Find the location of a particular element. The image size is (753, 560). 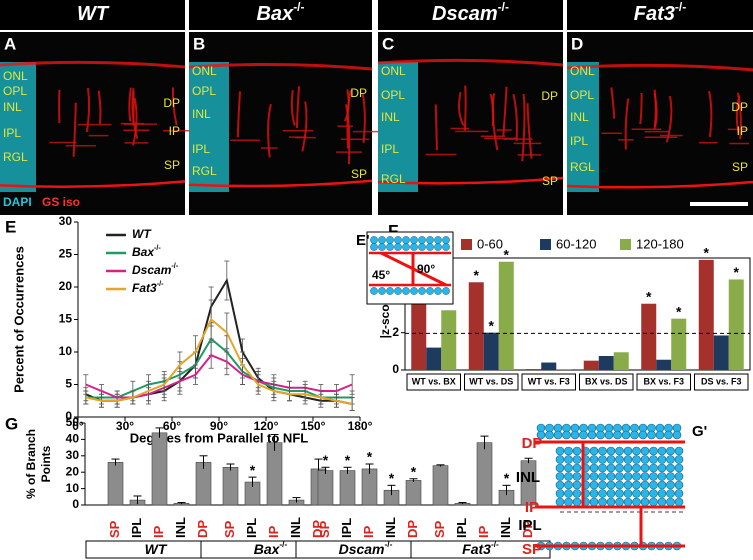

panel-title: Dscam-/- is located at coordinates (470, 12).